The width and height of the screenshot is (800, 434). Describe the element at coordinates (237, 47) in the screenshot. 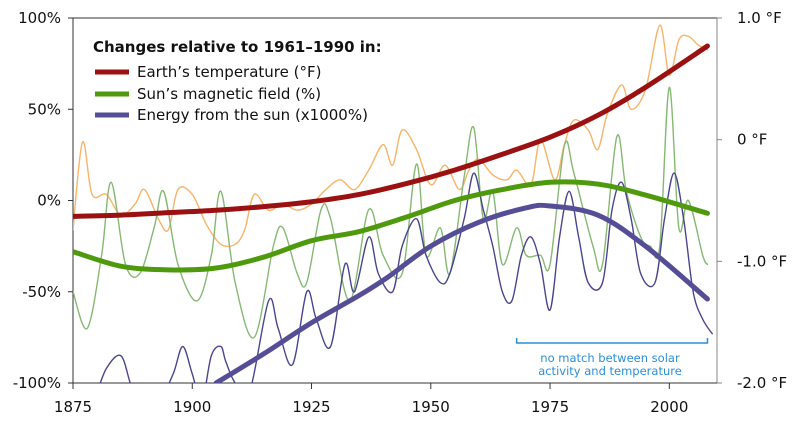

I see `legend-title: Changes relative to 1961–1990 in:` at that location.